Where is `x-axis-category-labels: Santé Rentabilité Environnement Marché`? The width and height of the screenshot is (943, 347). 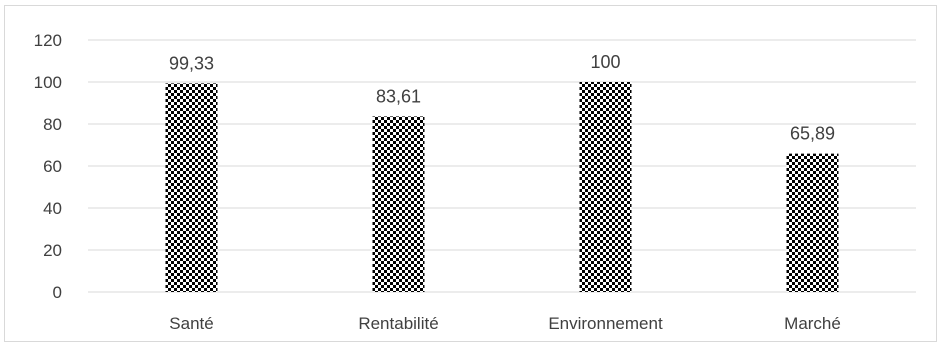
x-axis-category-labels: Santé Rentabilité Environnement Marché is located at coordinates (505, 323).